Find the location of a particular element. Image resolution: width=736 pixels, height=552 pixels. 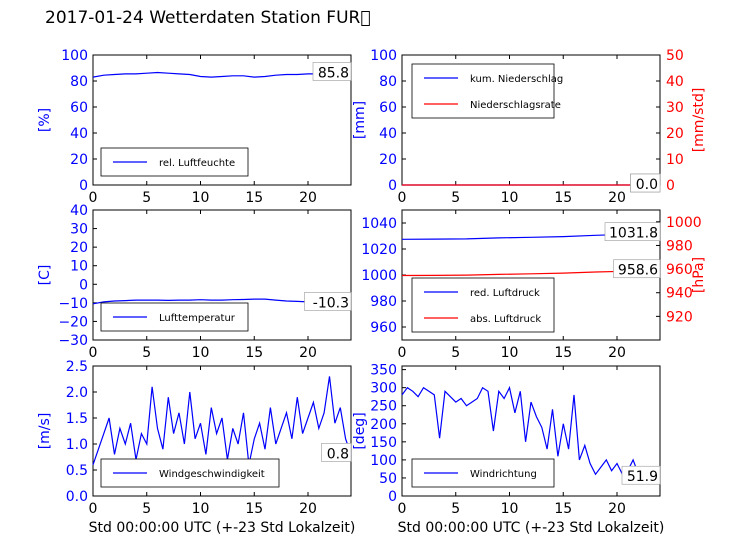

x-tick-label-2-0: 0 is located at coordinates (93, 353).